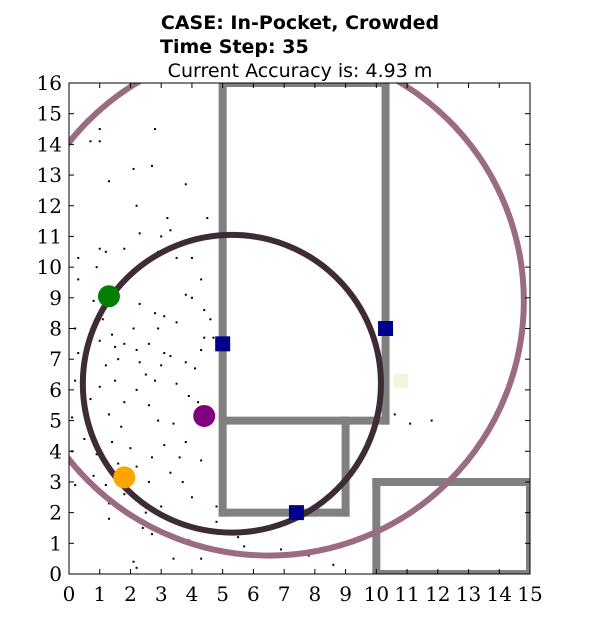 The width and height of the screenshot is (600, 640). Describe the element at coordinates (49, 175) in the screenshot. I see `y-tick-label-13: 13` at that location.